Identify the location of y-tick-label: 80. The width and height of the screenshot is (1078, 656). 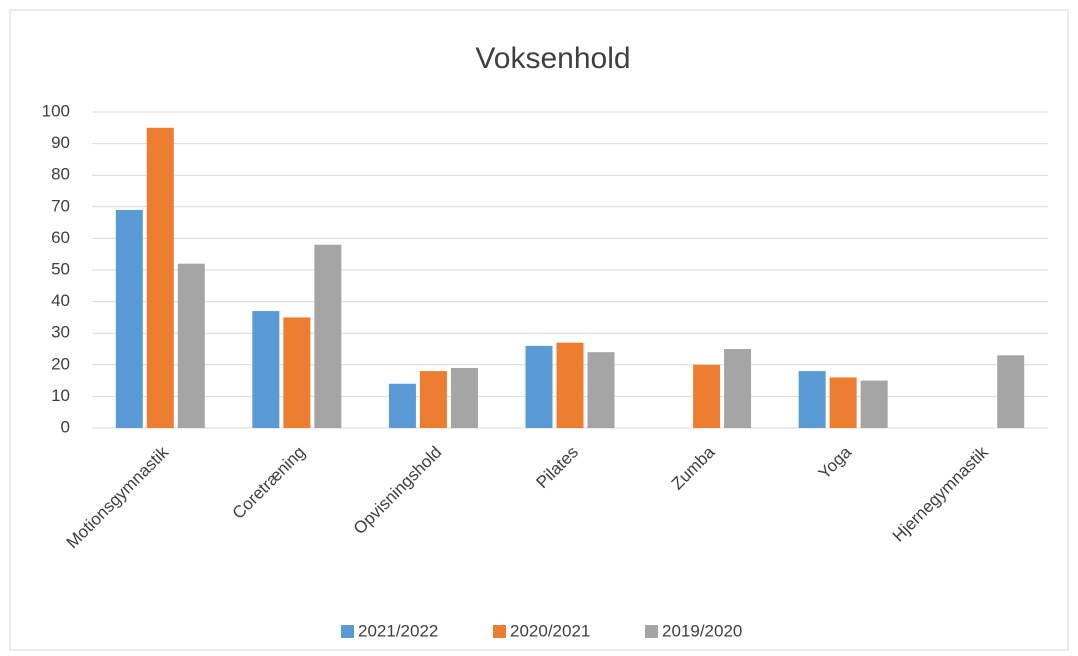
(60, 174).